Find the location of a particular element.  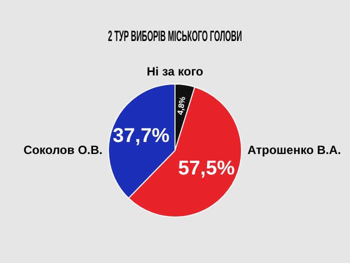

data-label: 37,7% is located at coordinates (141, 136).